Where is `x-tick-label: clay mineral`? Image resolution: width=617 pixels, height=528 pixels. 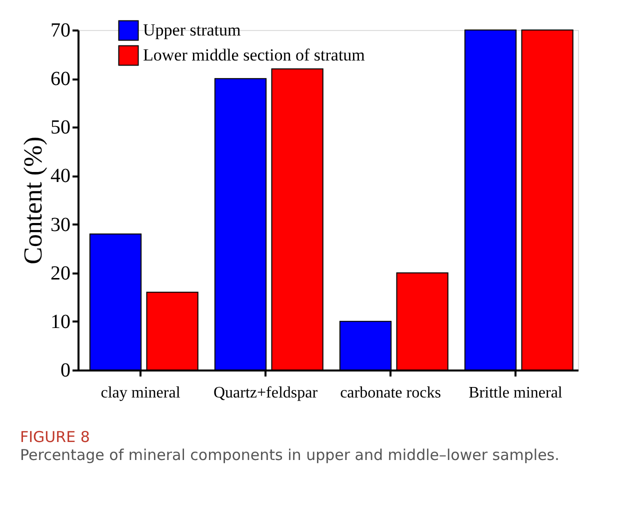 x-tick-label: clay mineral is located at coordinates (140, 393).